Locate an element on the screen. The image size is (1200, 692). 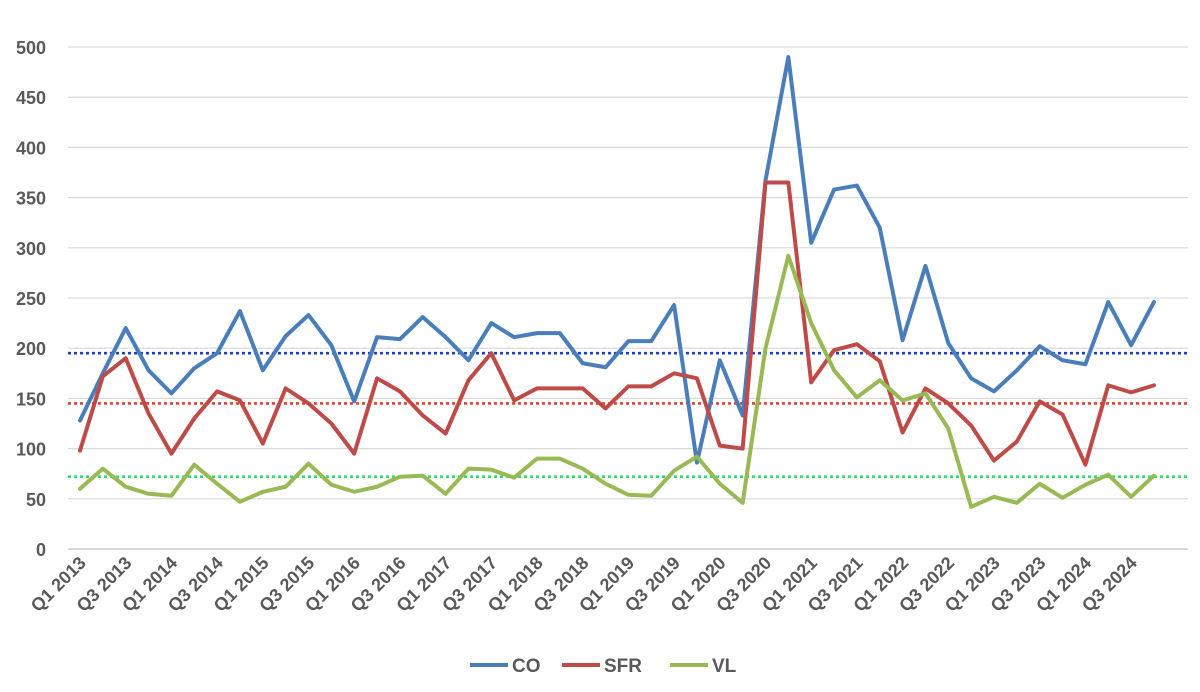
y-tick-label: 500 is located at coordinates (31, 48).